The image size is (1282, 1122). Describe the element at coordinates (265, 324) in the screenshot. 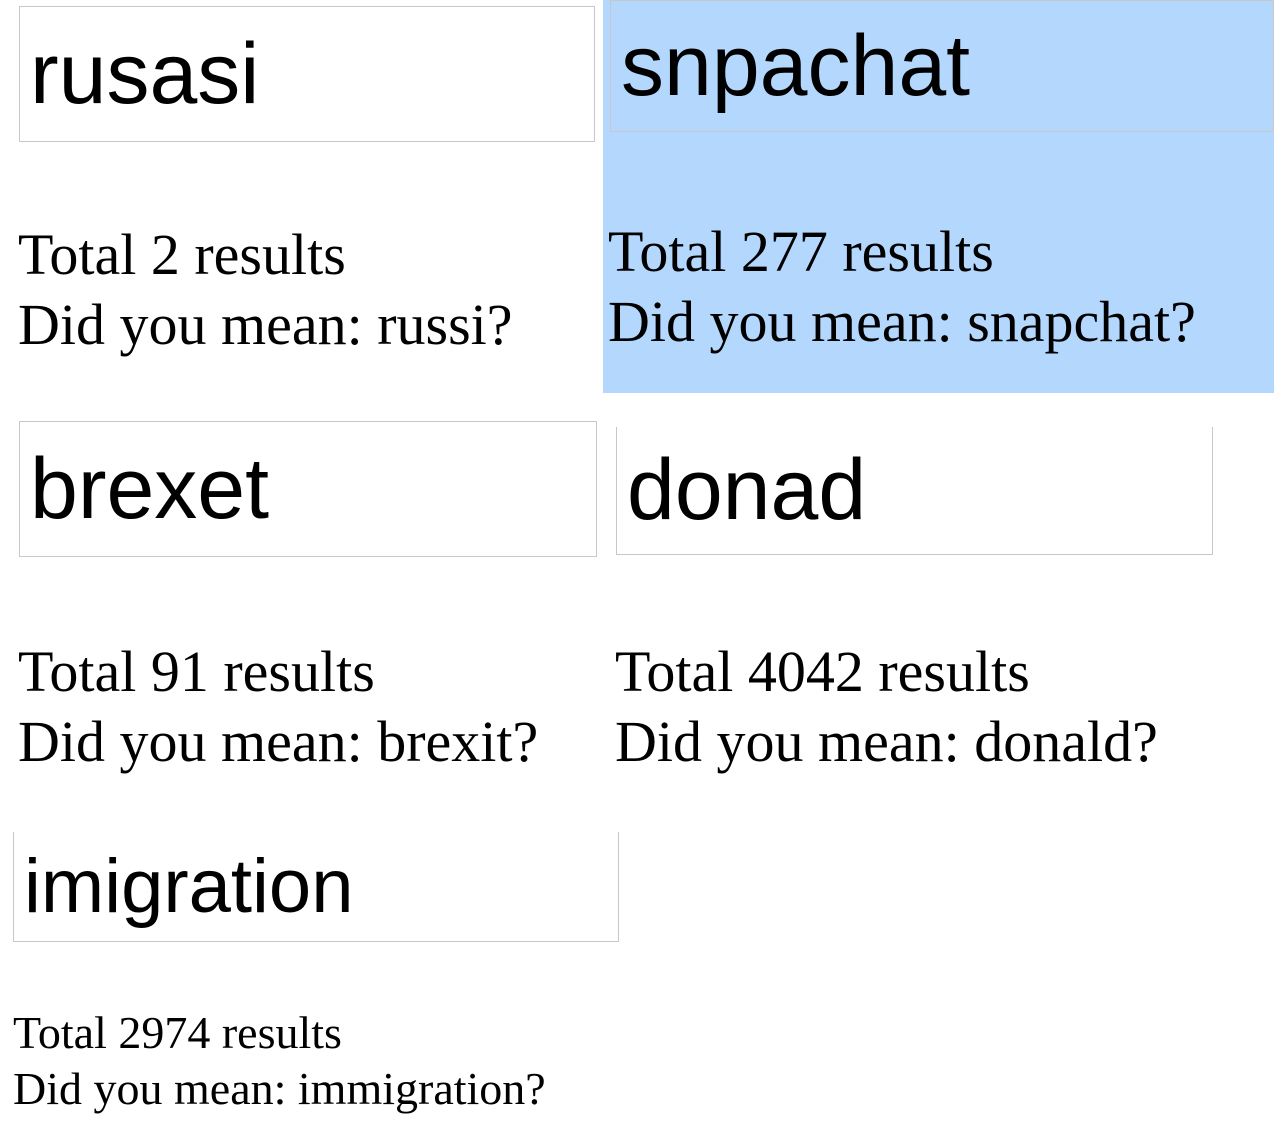

I see `did-you-mean-suggestion: Did you mean: russi?` at that location.